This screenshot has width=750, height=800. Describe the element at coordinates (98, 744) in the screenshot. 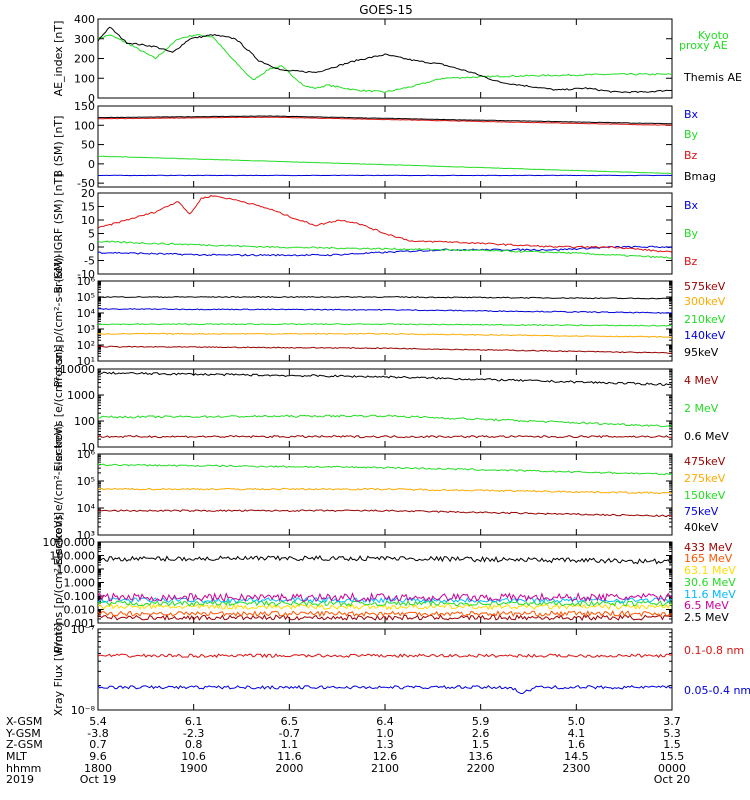

I see `time-axis-value: 0.7` at that location.